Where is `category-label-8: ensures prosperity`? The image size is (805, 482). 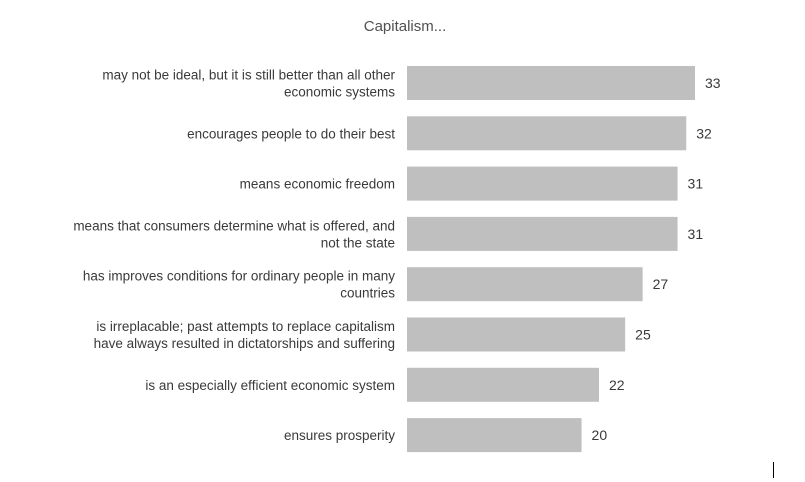 category-label-8: ensures prosperity is located at coordinates (339, 435).